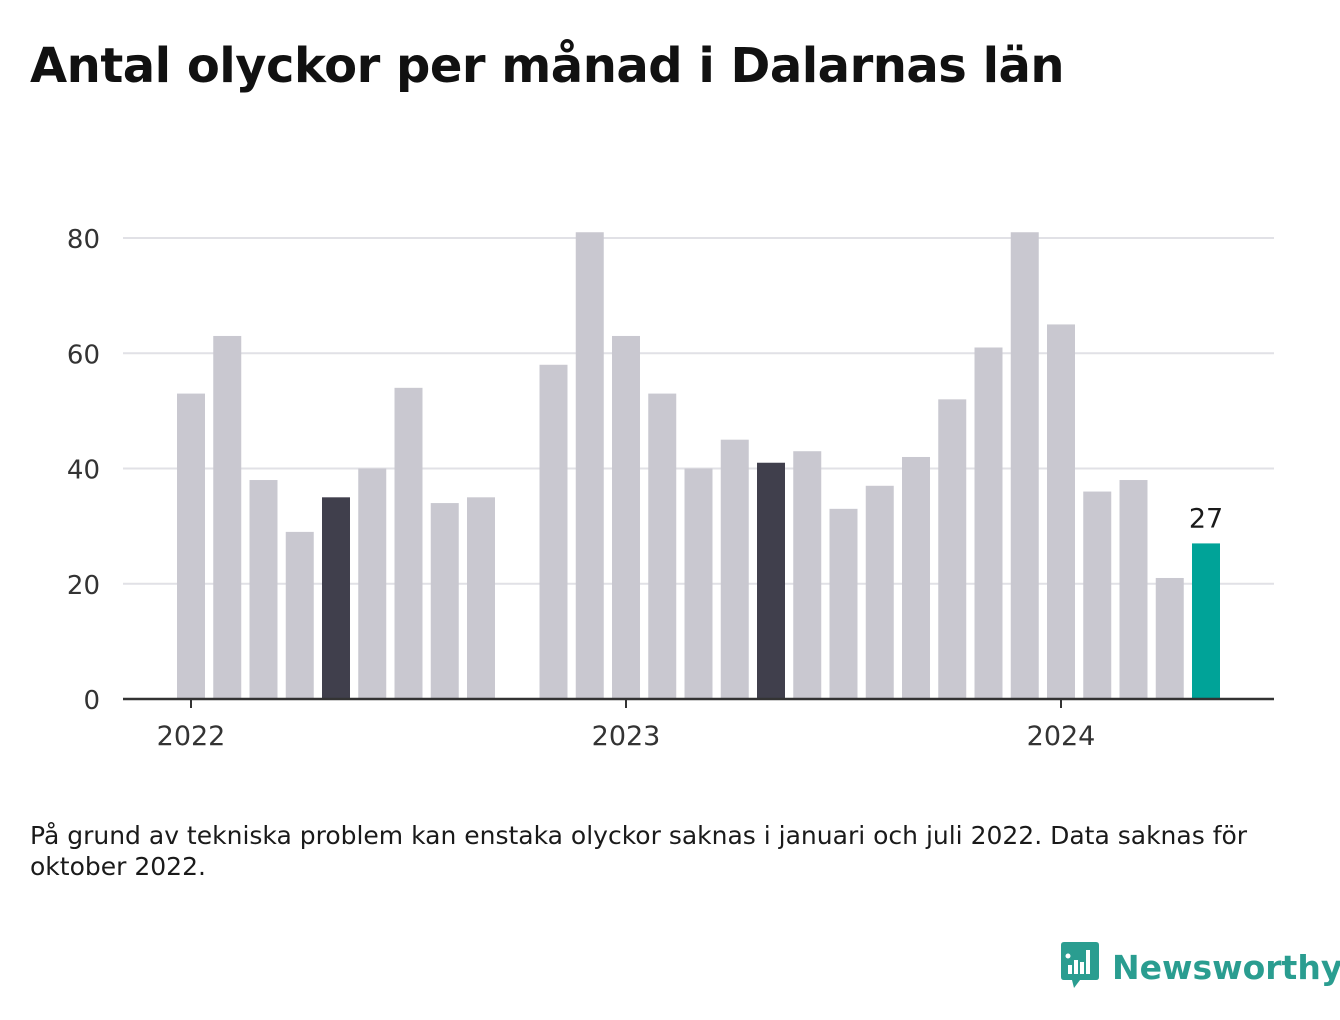  I want to click on y-axis-tick-labels: 0 20 40 60 80, so click(83, 470).